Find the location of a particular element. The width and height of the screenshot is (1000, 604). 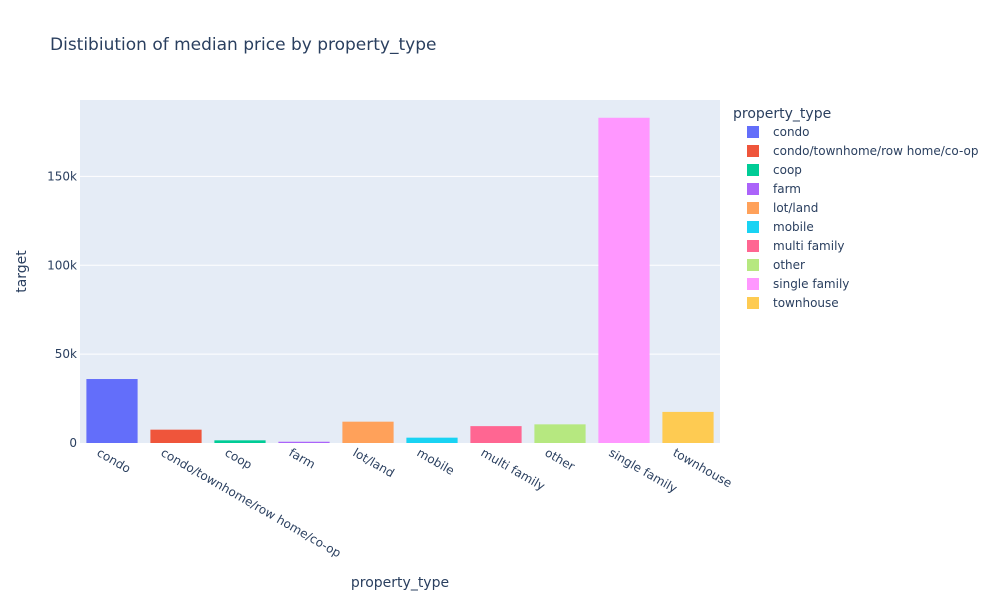

legend-title: property_type is located at coordinates (782, 114).